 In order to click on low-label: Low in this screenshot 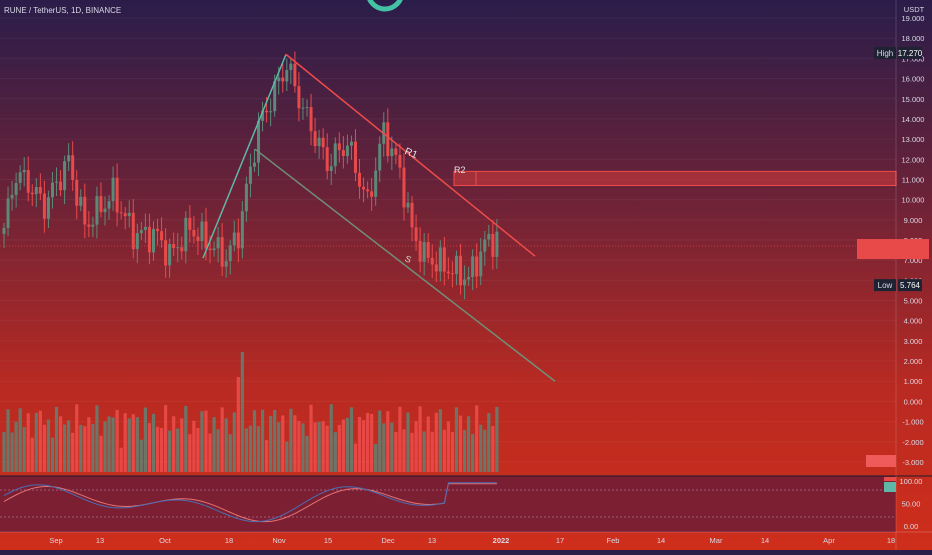, I will do `click(885, 285)`.